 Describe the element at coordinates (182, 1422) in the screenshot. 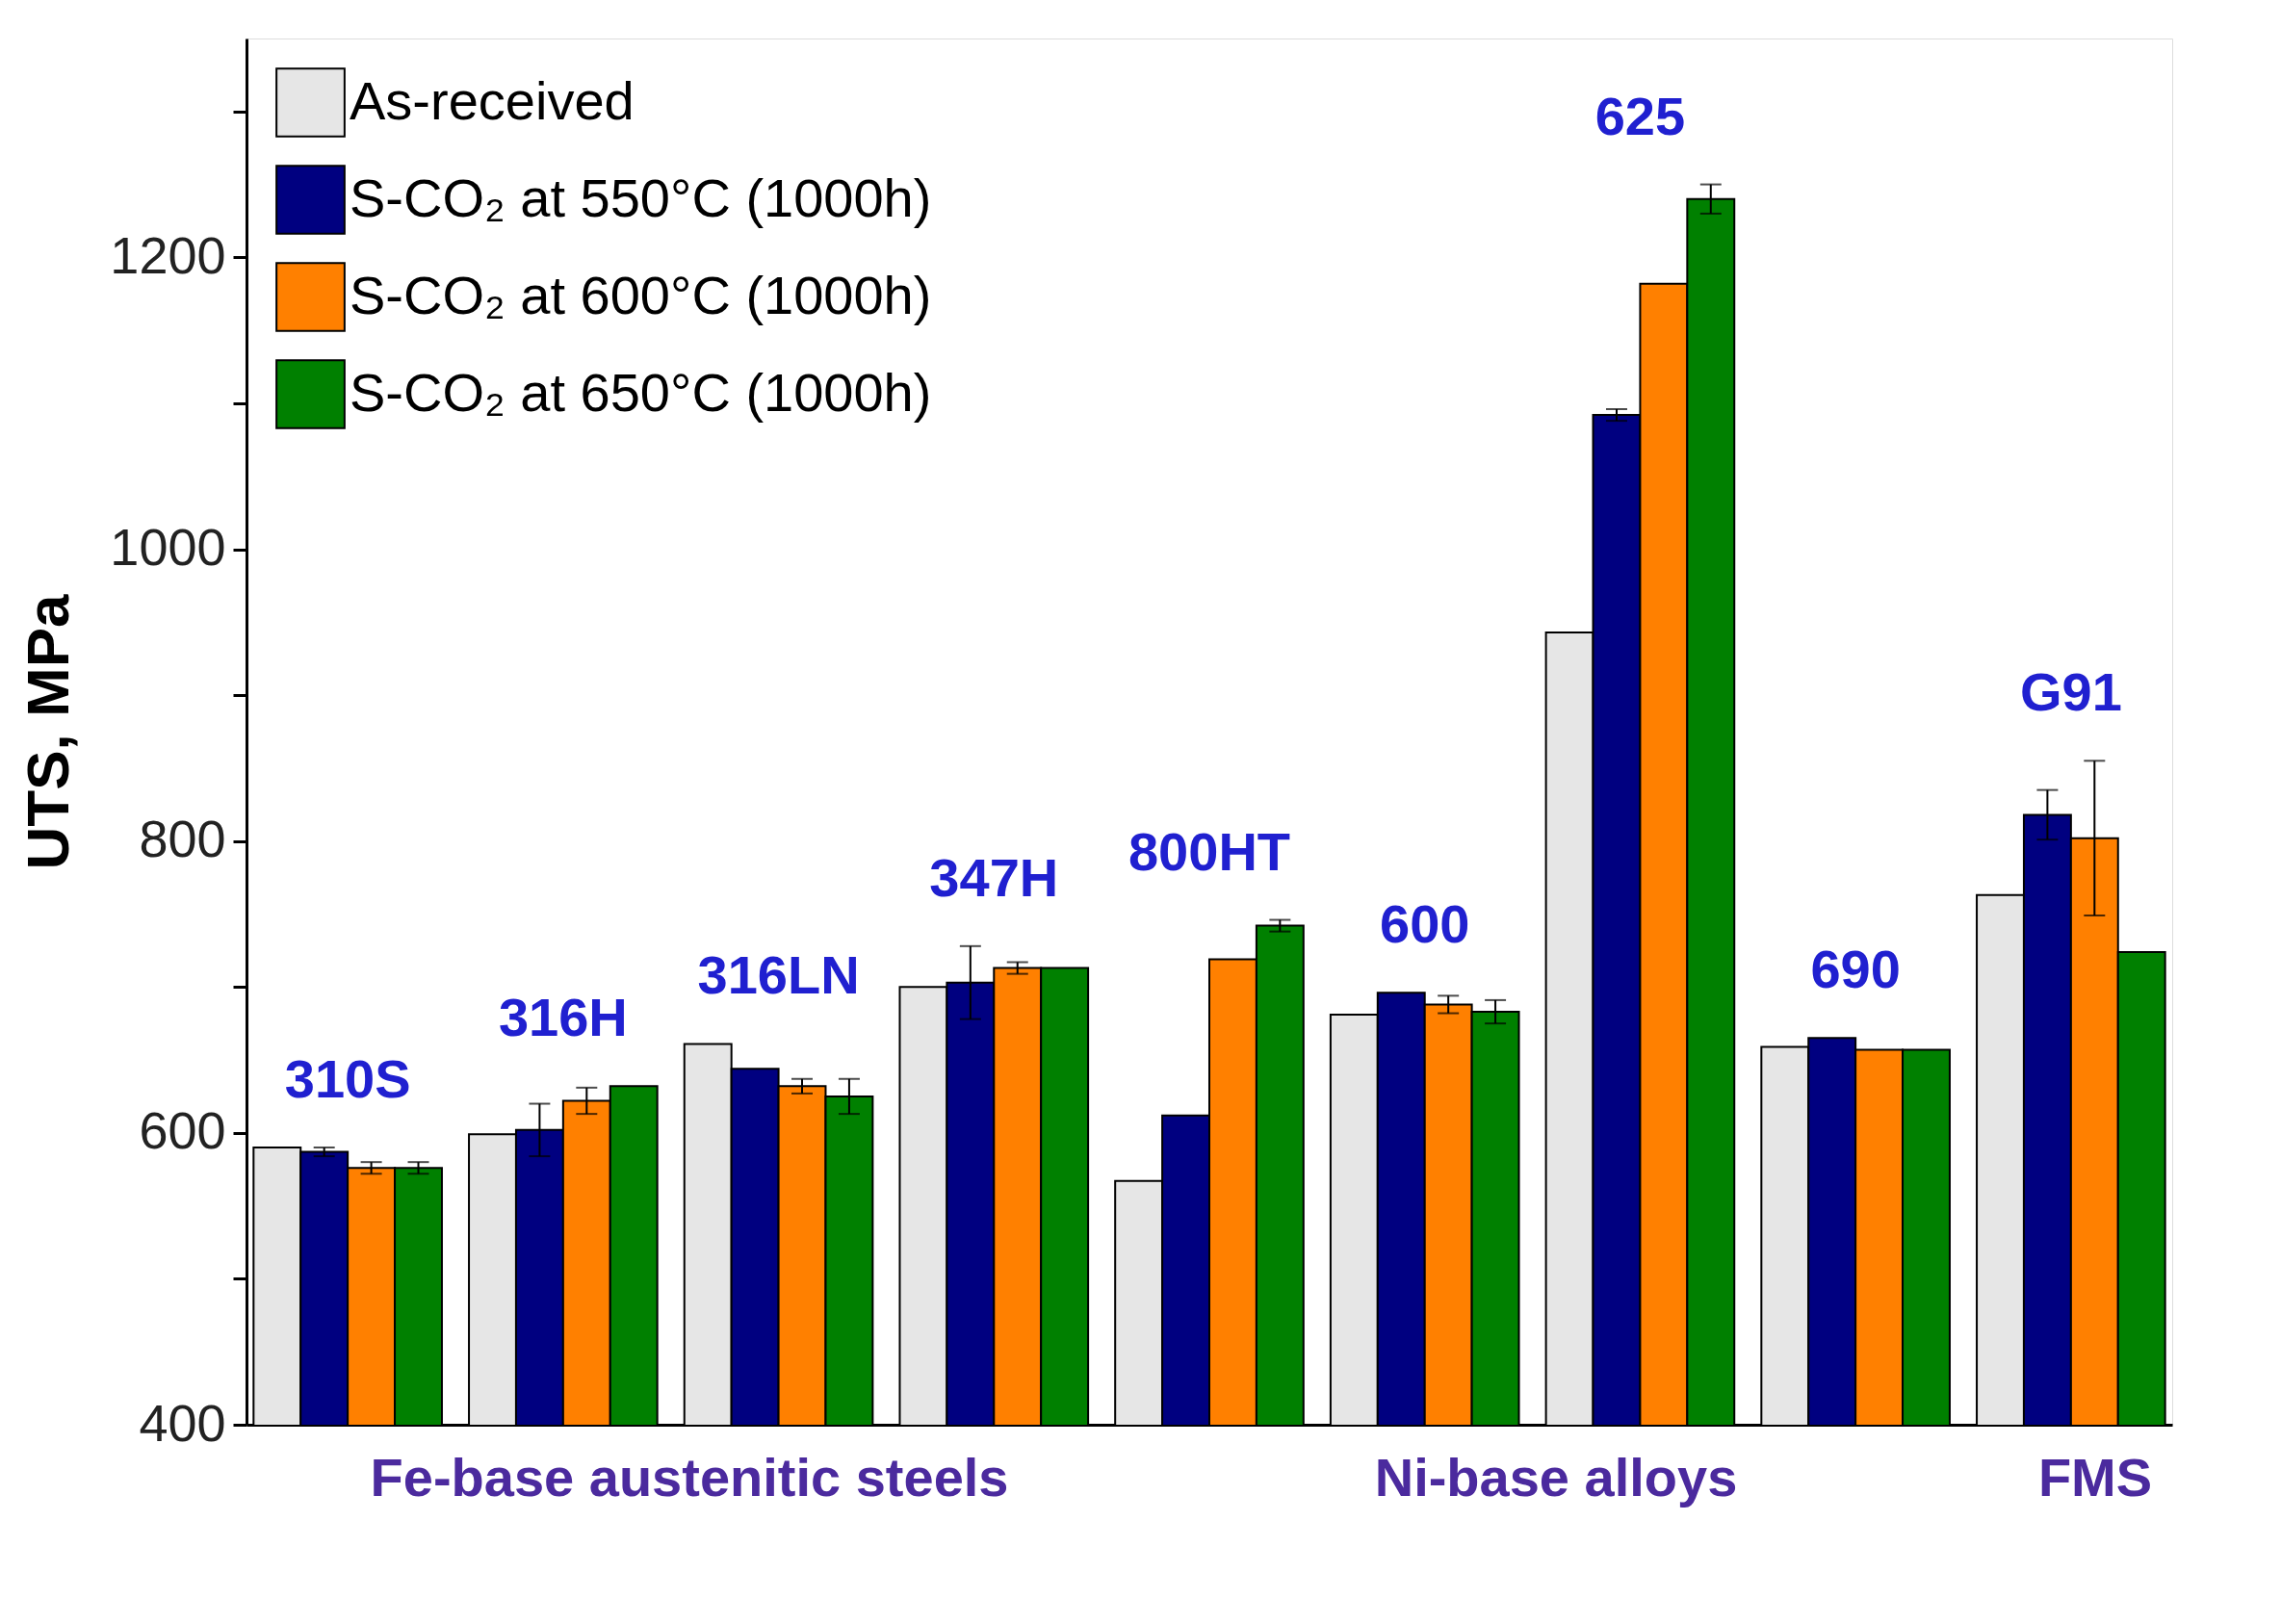

I see `y-tick-label: 400` at that location.